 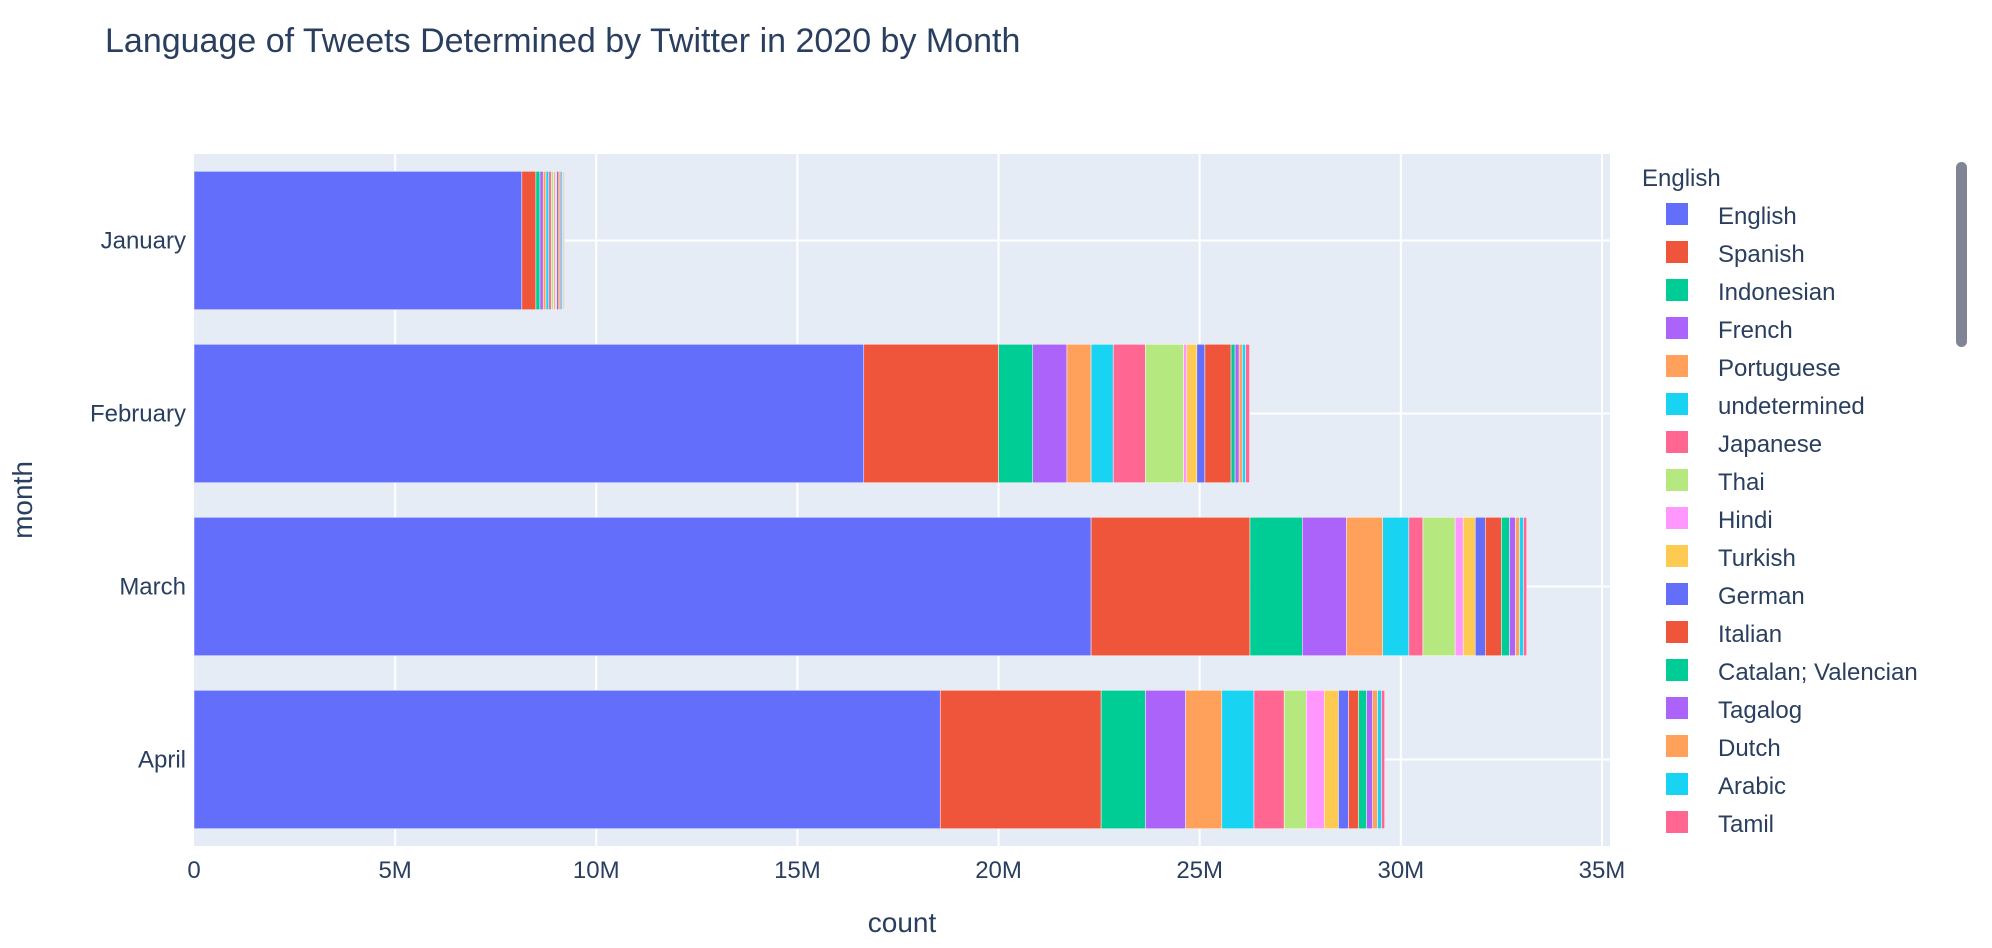 I want to click on legend-item-label: Italian, so click(x=1750, y=634).